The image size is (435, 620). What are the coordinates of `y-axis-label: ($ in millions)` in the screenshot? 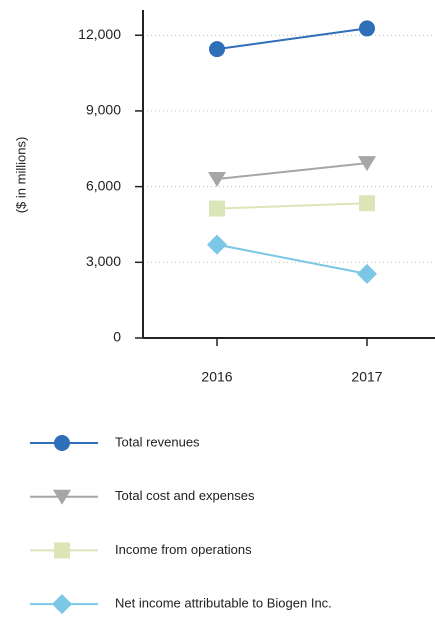 It's located at (20, 175).